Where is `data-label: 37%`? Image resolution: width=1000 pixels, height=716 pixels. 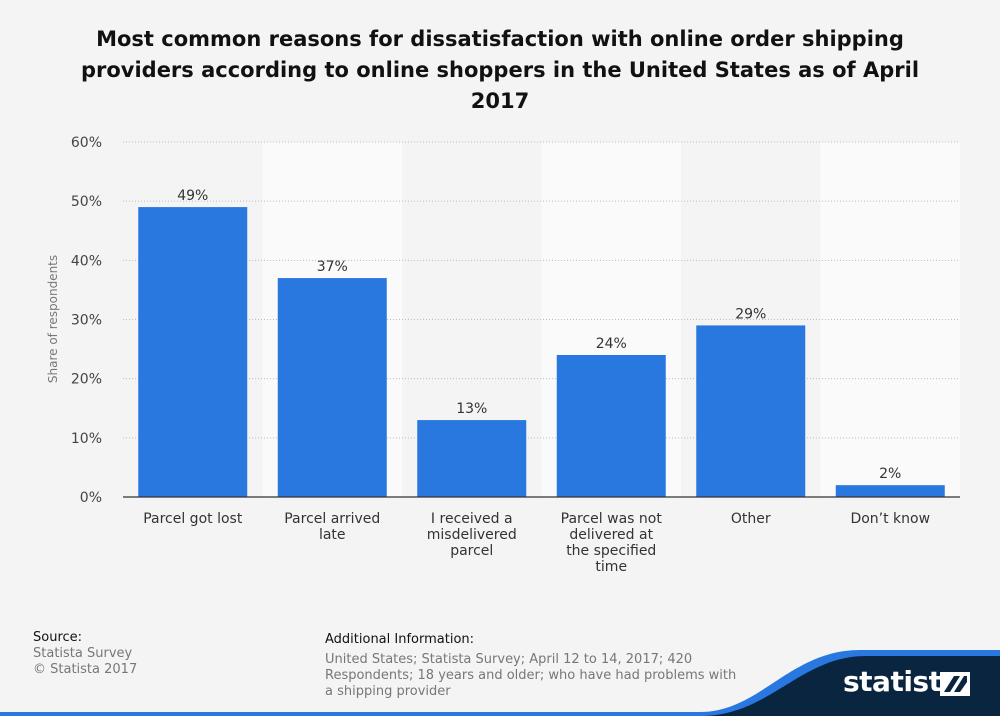
data-label: 37% is located at coordinates (332, 267).